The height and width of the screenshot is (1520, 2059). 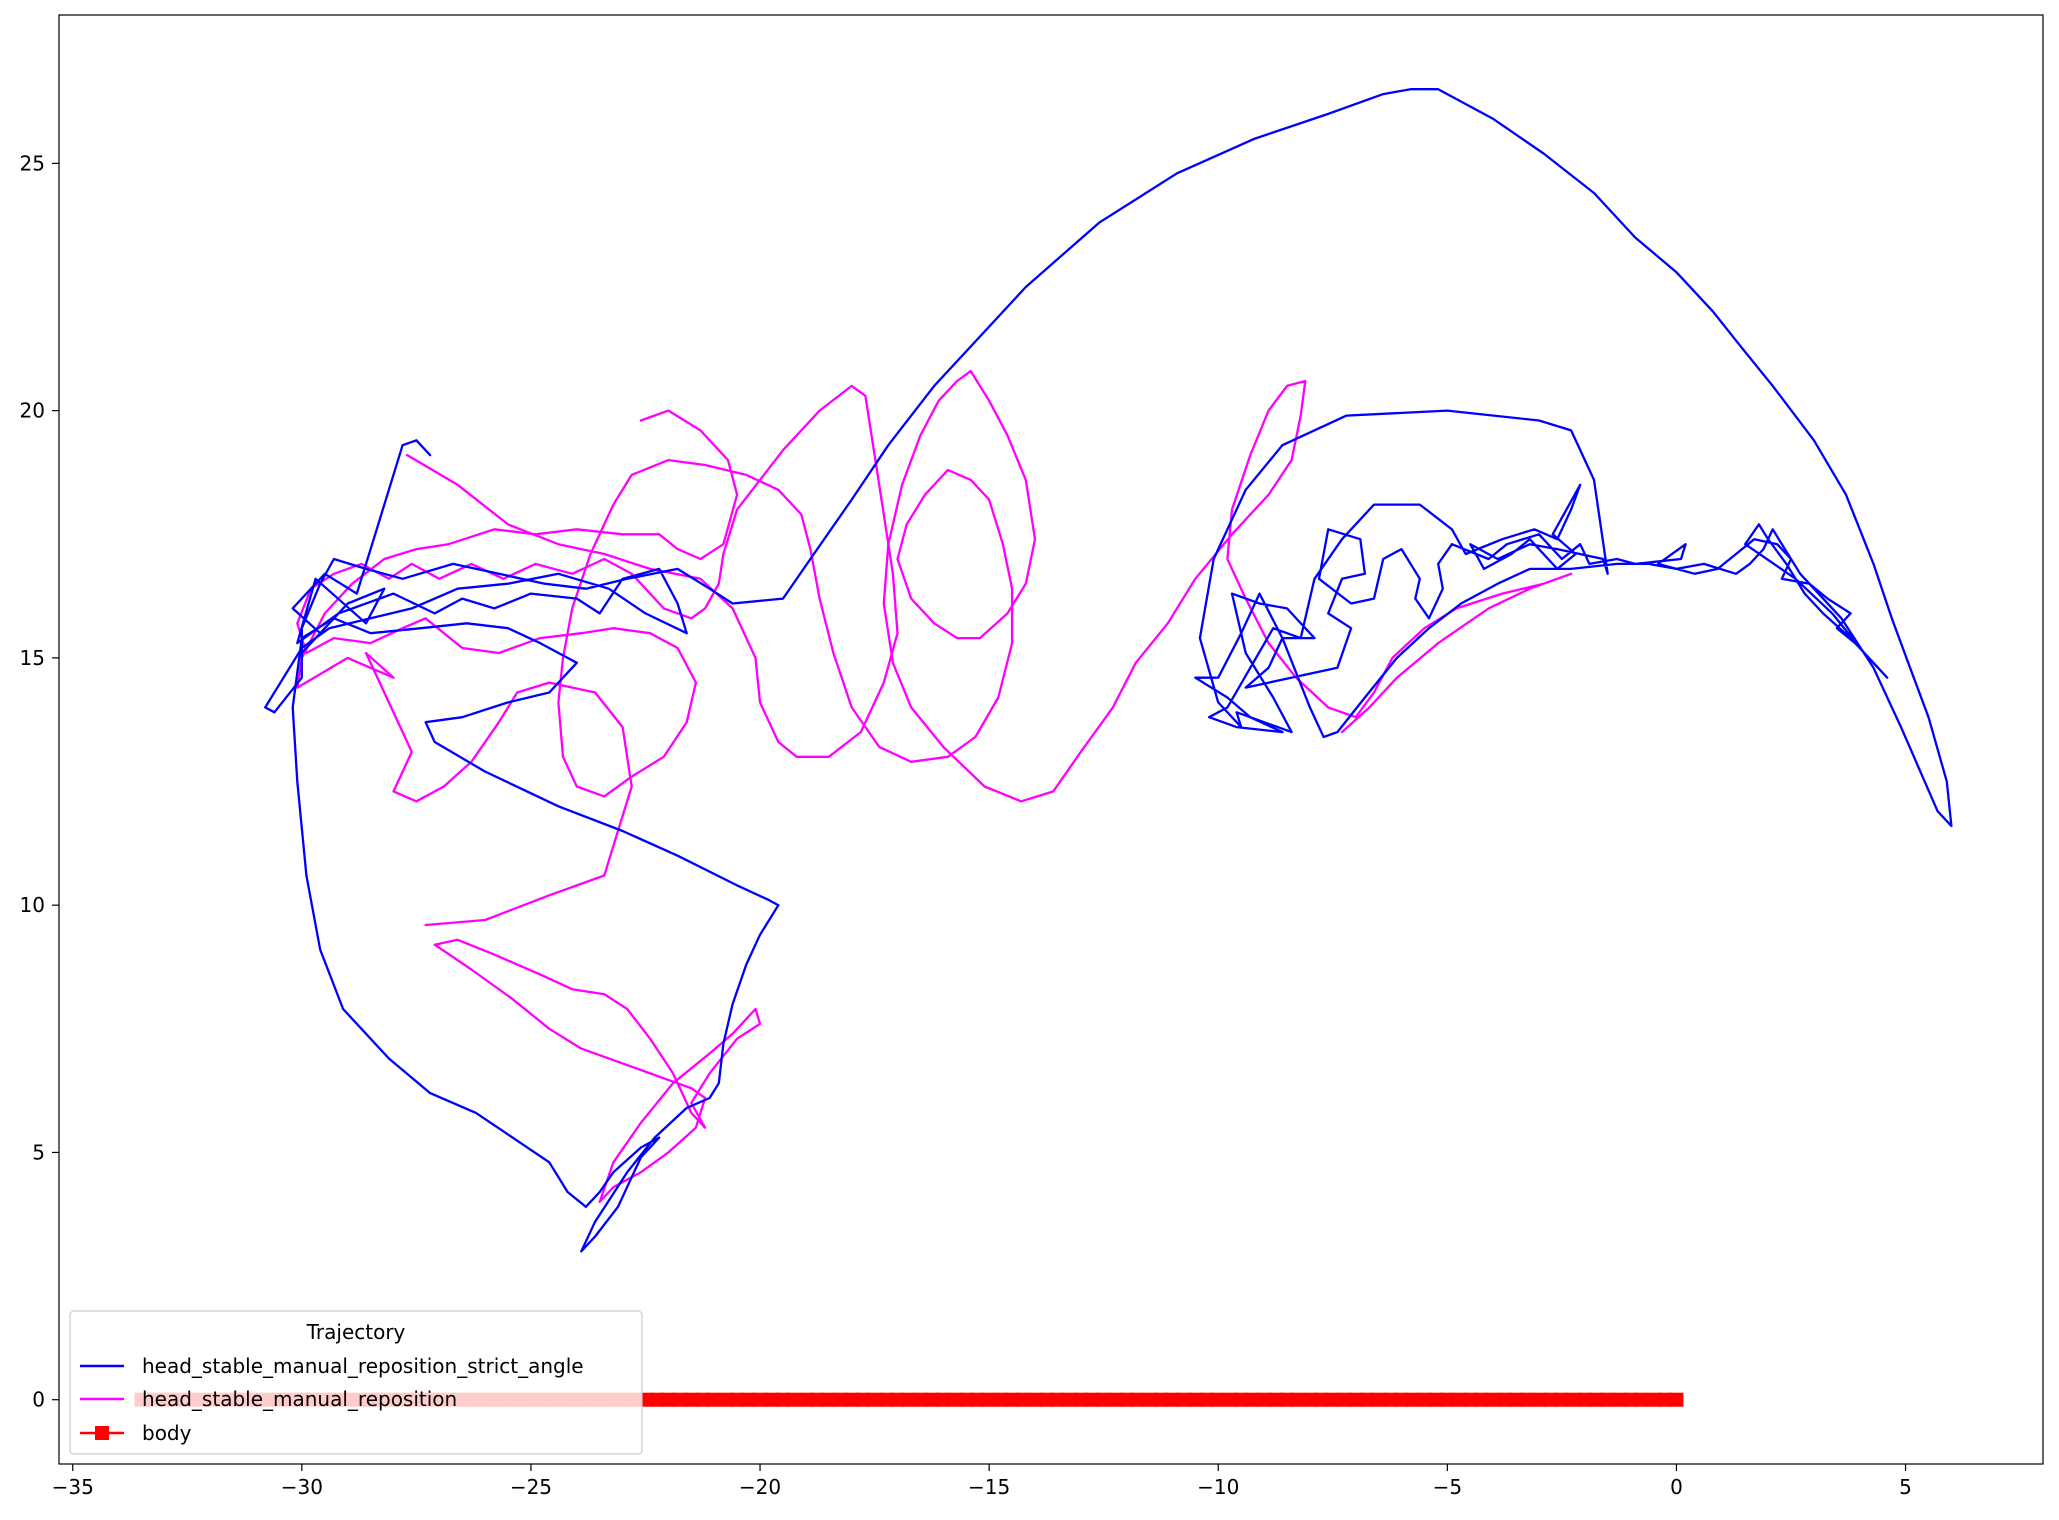 I want to click on legend-label-reposition: head_stable_manual_reposition, so click(x=299, y=1399).